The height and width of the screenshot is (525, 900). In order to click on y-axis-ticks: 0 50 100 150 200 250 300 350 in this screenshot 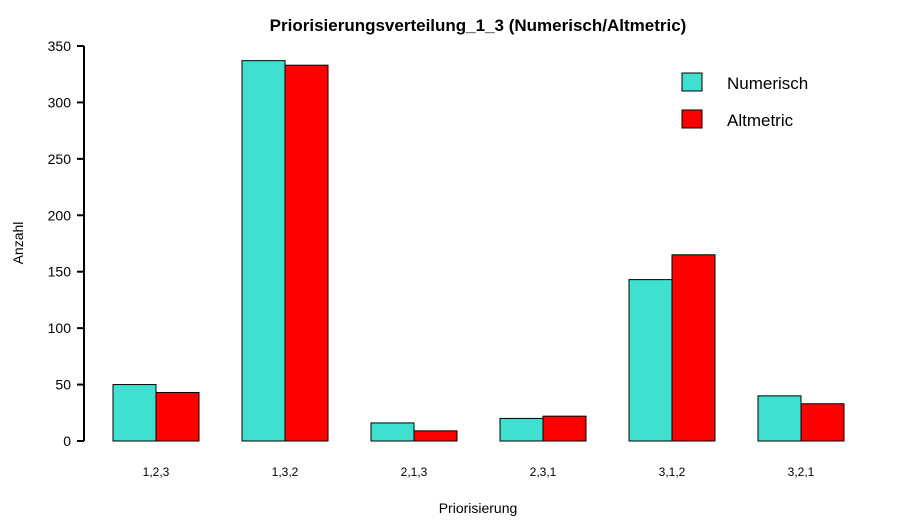, I will do `click(66, 243)`.